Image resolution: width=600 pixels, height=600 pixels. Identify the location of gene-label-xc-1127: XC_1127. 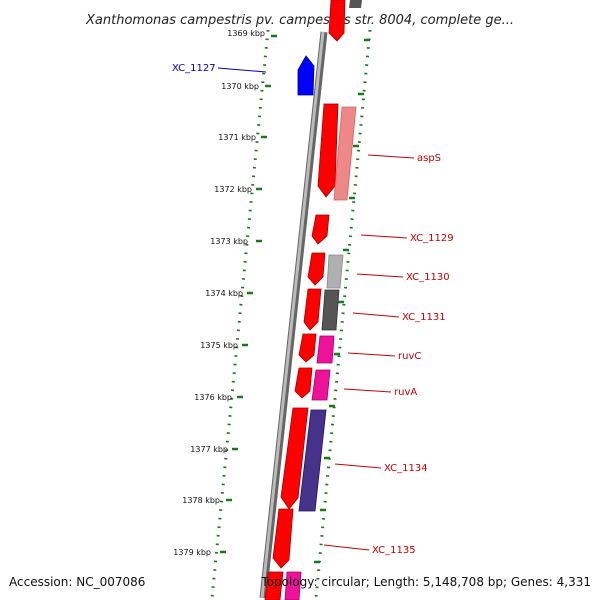
(194, 68).